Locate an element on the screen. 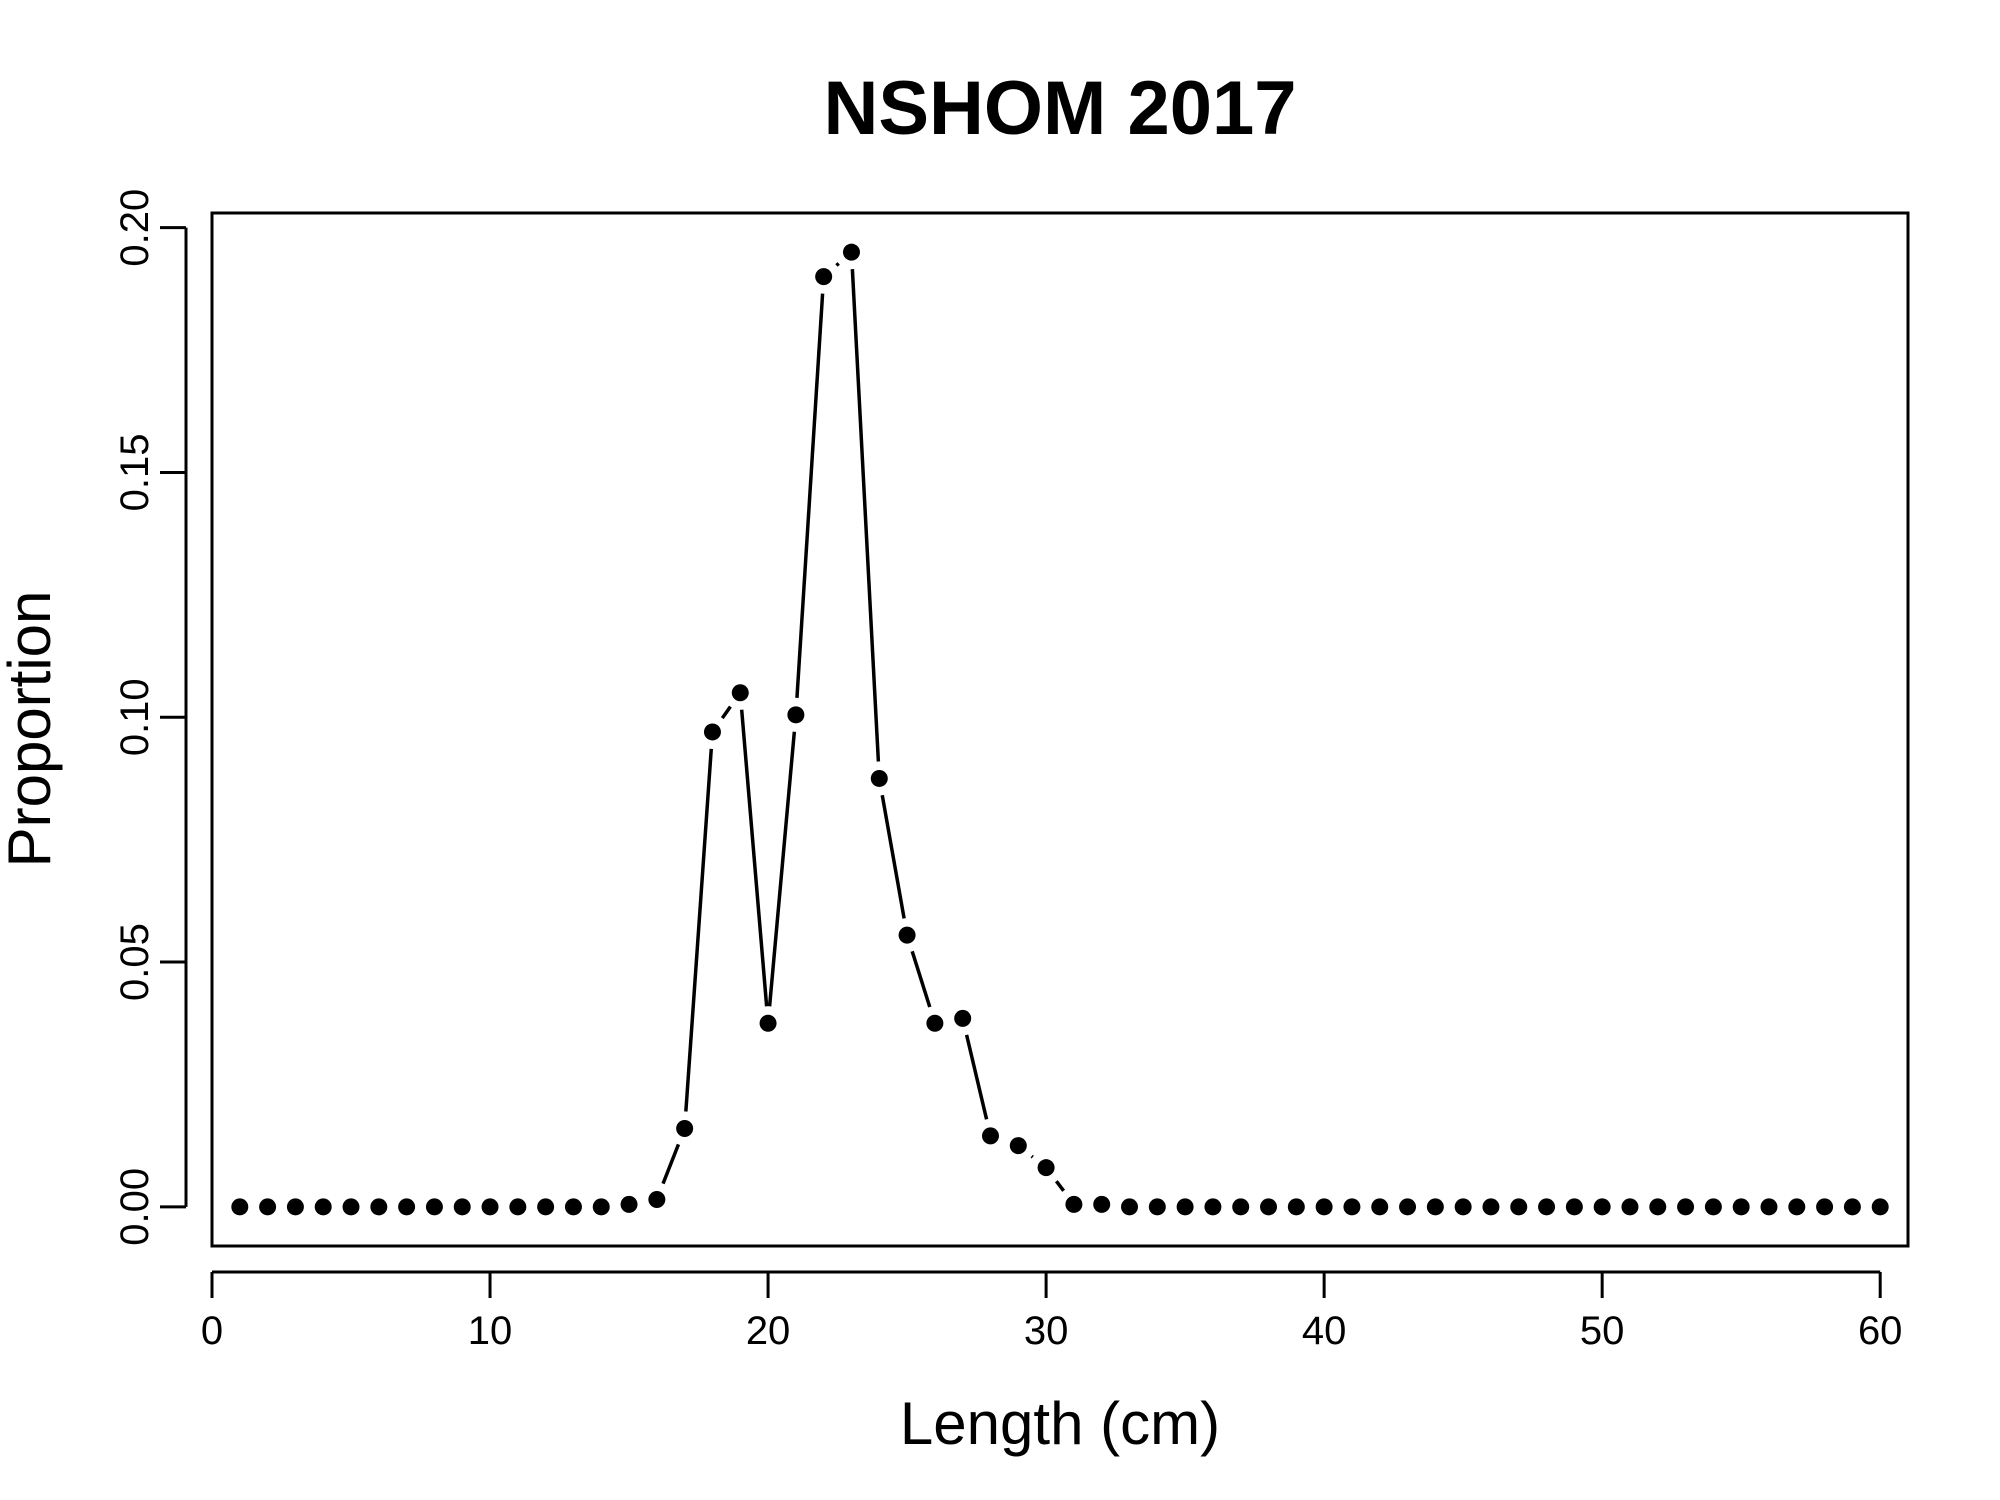 This screenshot has width=2000, height=1500. x-axis: 0 10 20 30 40 50 60 is located at coordinates (1052, 1311).